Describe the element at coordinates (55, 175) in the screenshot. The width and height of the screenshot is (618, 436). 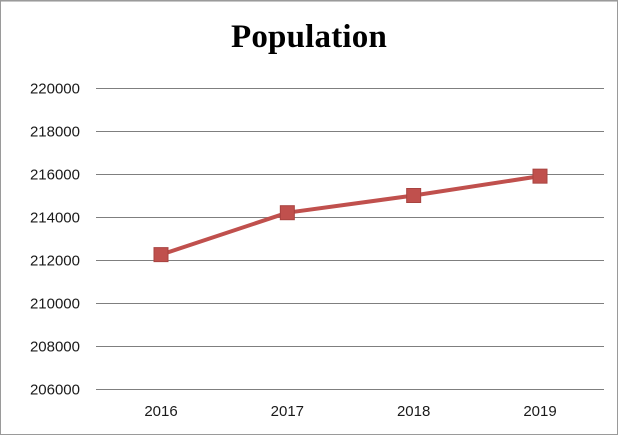
I see `y-tick-label-216000: 216000` at that location.